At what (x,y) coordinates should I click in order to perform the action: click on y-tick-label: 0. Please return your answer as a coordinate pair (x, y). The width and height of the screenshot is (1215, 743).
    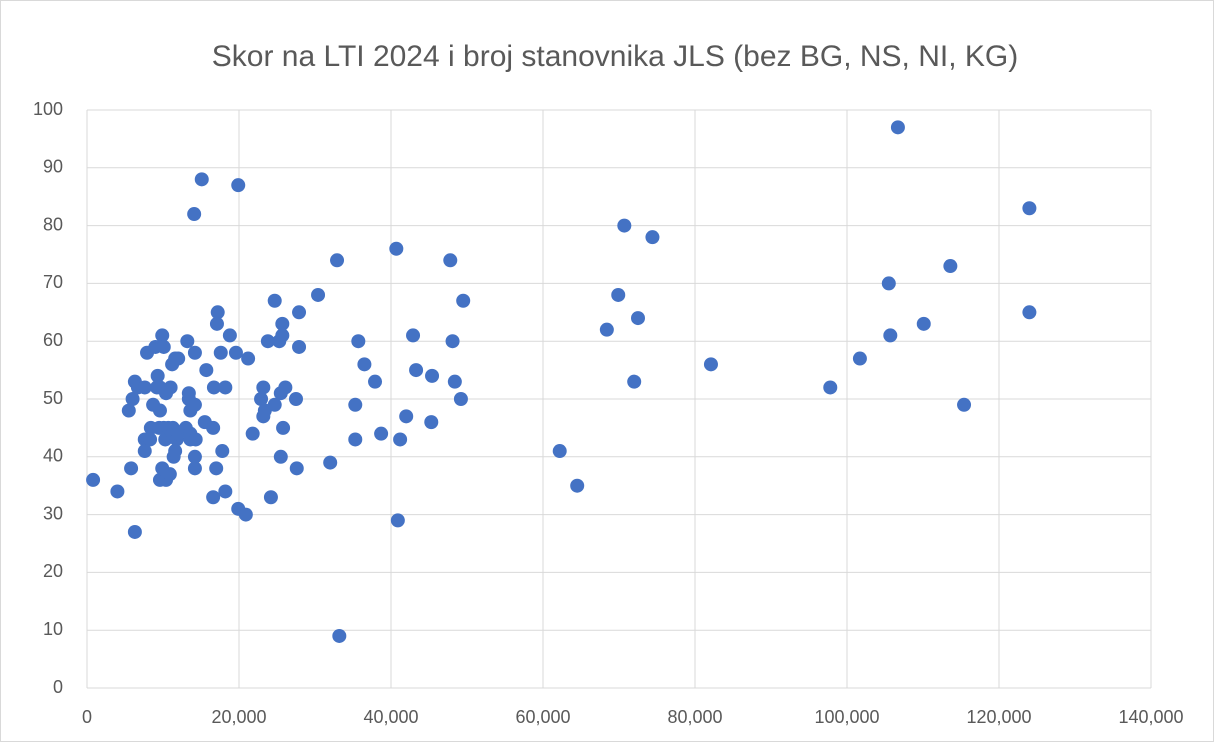
    Looking at the image, I should click on (58, 687).